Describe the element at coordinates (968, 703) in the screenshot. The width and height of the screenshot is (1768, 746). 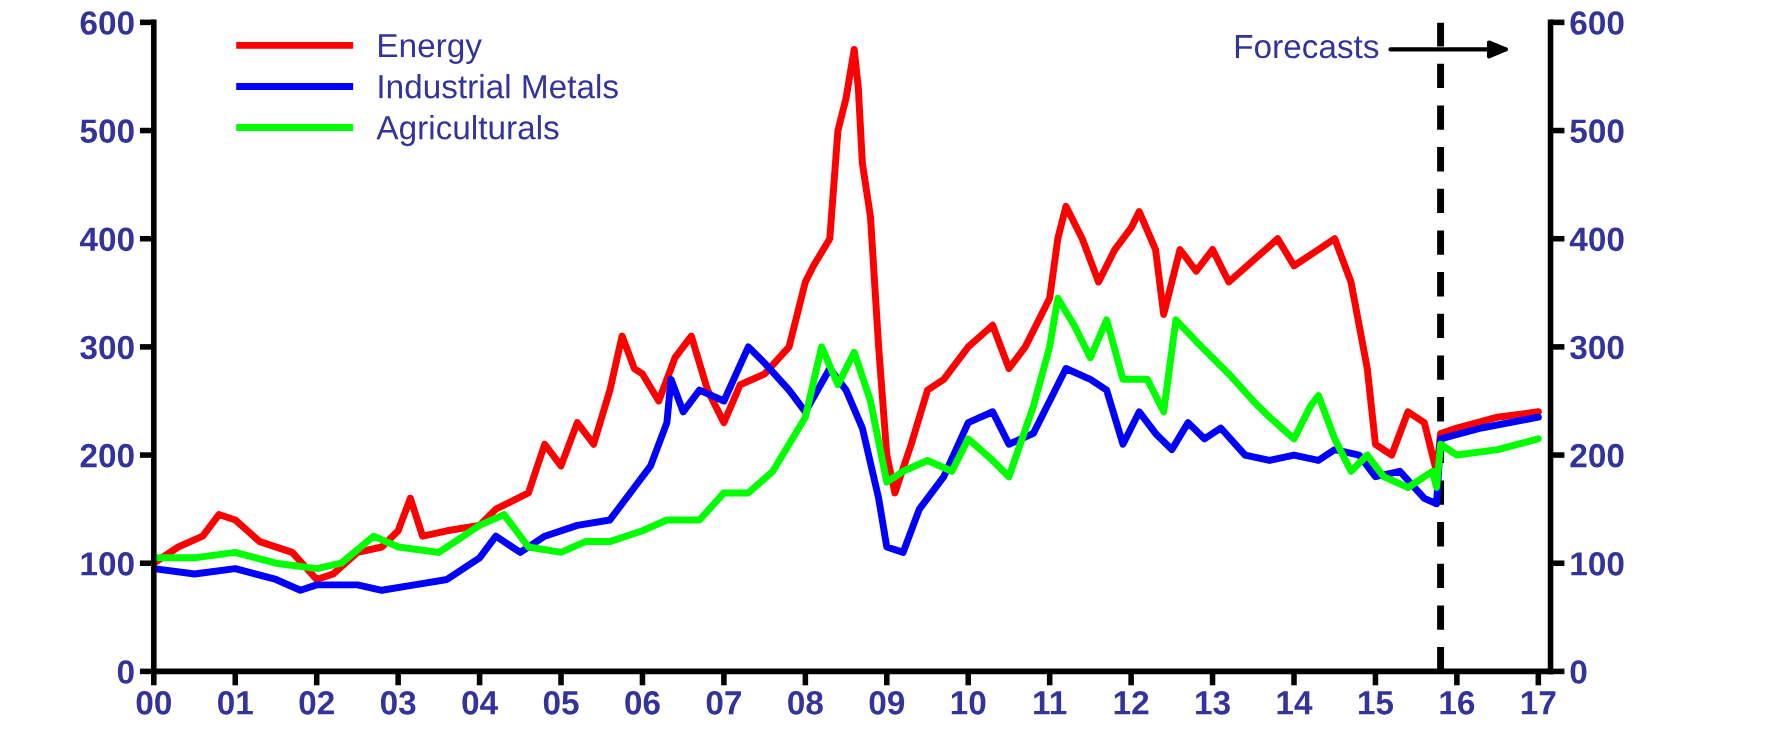
I see `x-tick-label: 10` at that location.